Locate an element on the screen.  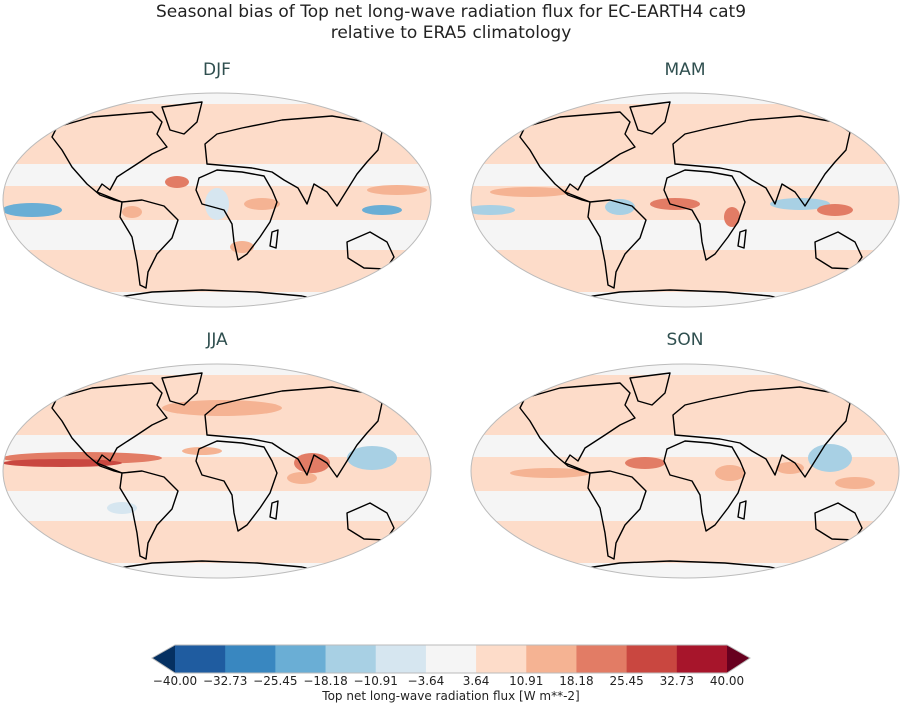
bias-background is located at coordinates (217, 471).